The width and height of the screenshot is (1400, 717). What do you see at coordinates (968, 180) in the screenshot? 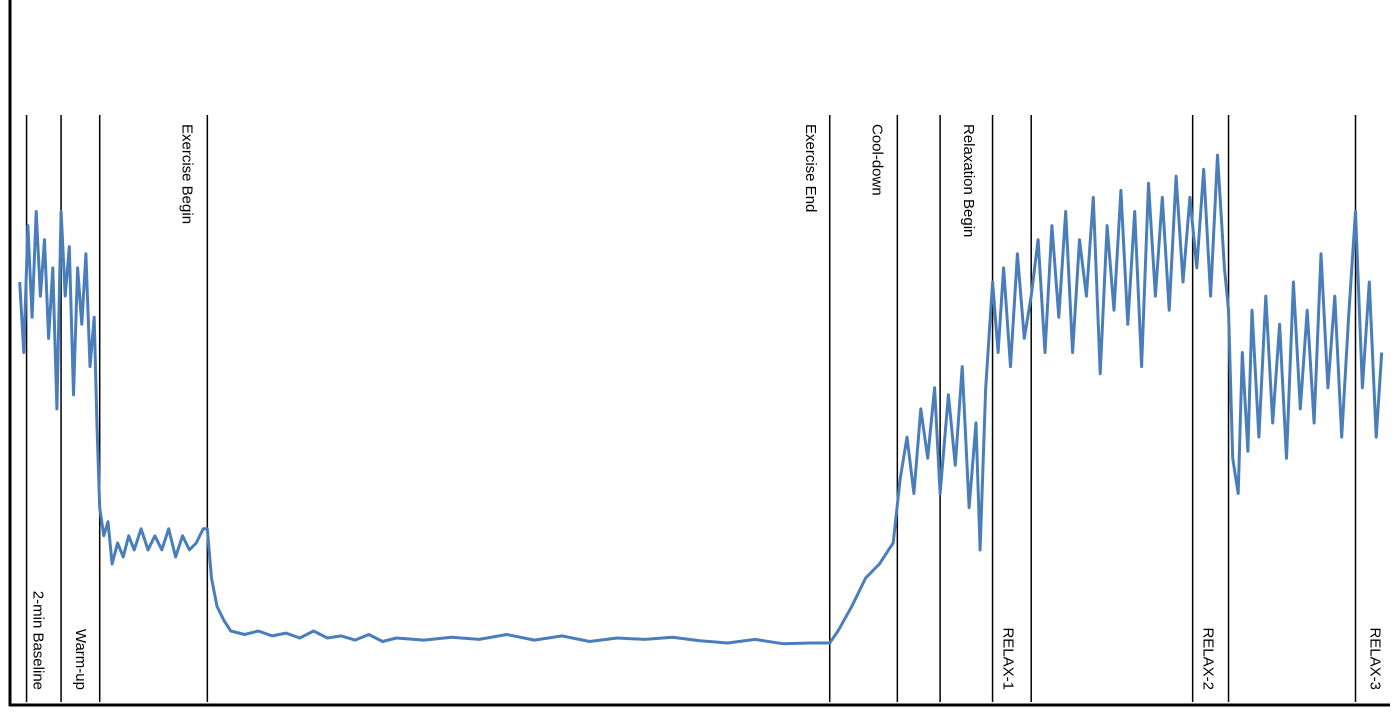
I see `event-label: Relaxation Begin` at bounding box center [968, 180].